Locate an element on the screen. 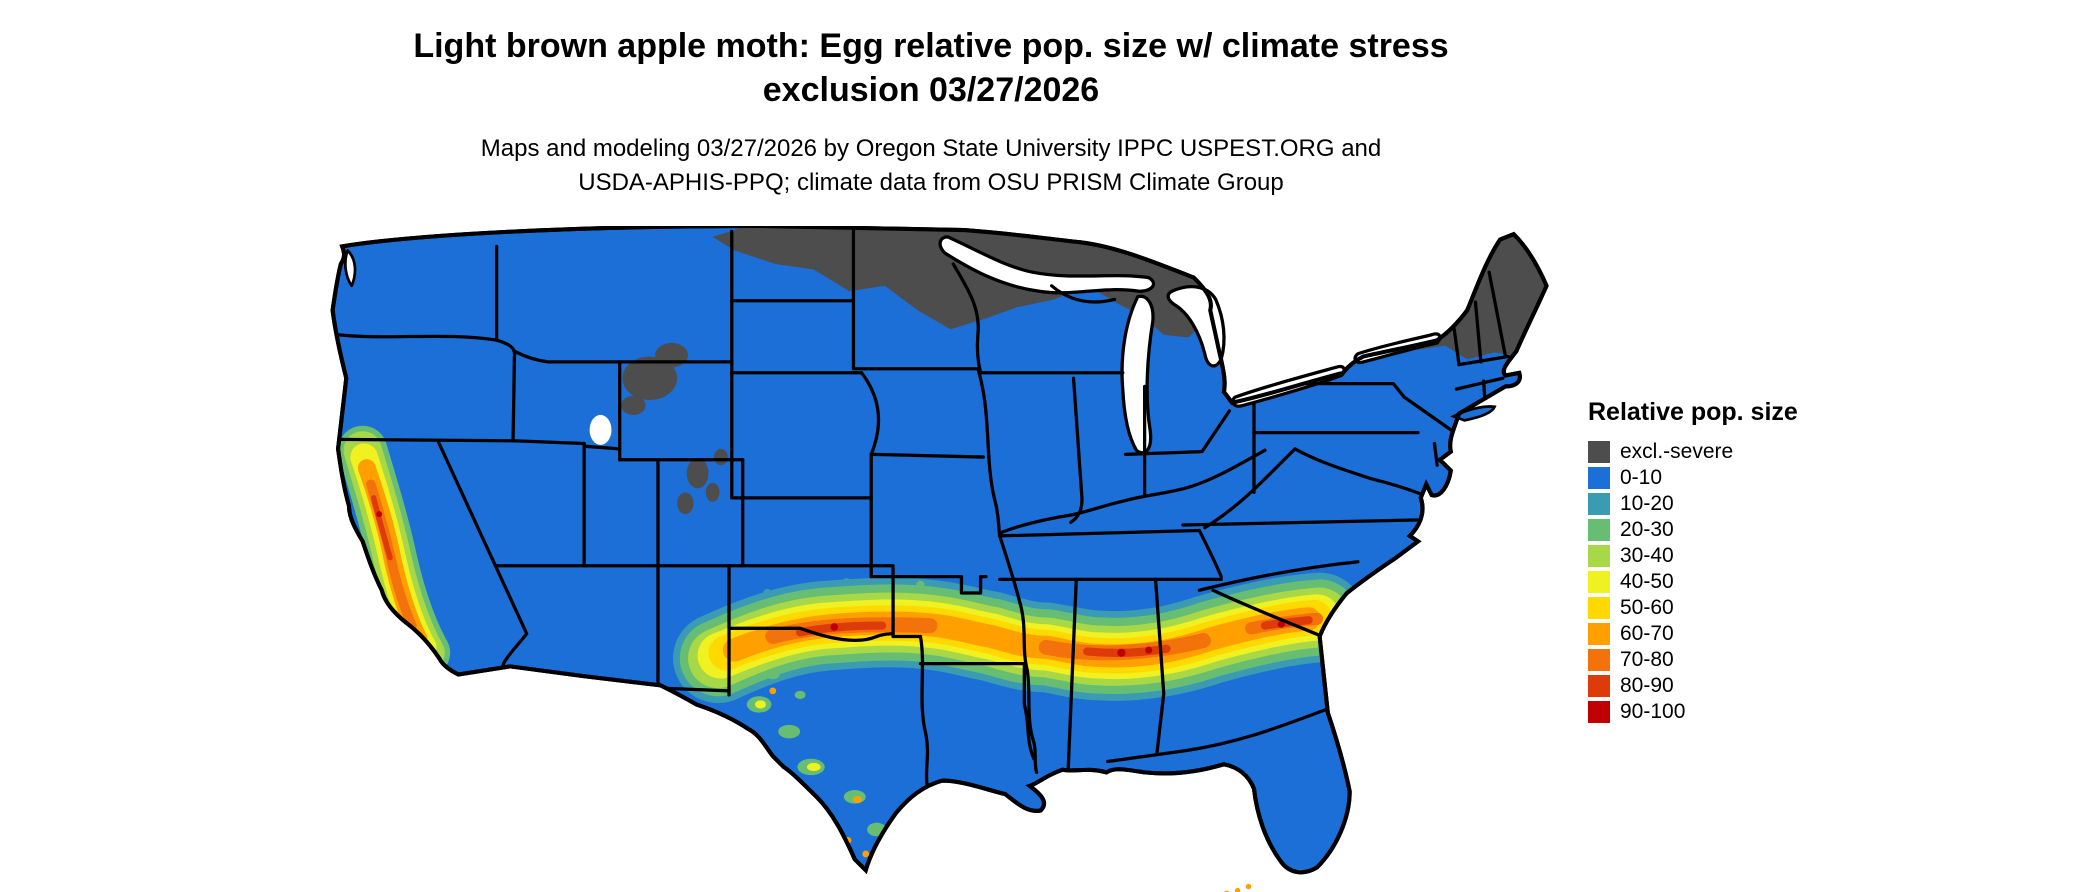  legend-label: 60-70 is located at coordinates (1647, 633).